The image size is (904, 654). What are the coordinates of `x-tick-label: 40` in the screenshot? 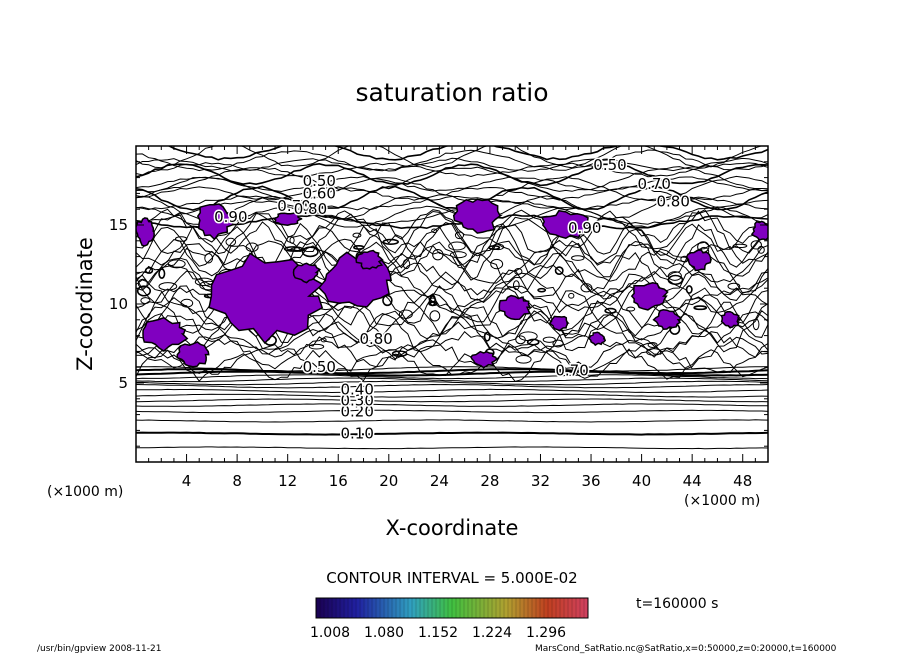 It's located at (641, 481).